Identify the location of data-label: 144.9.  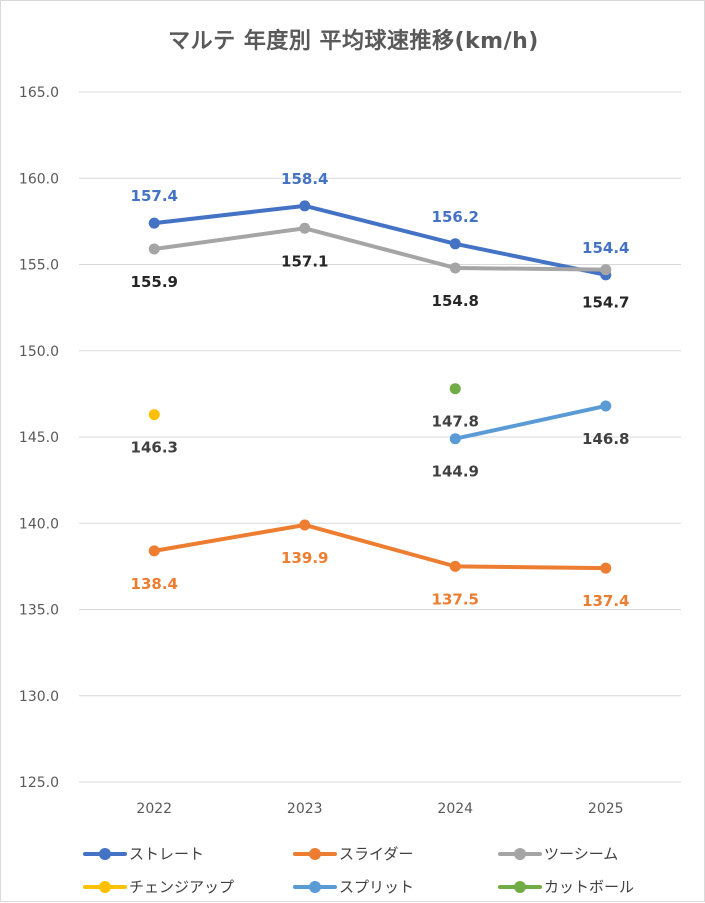
(455, 472).